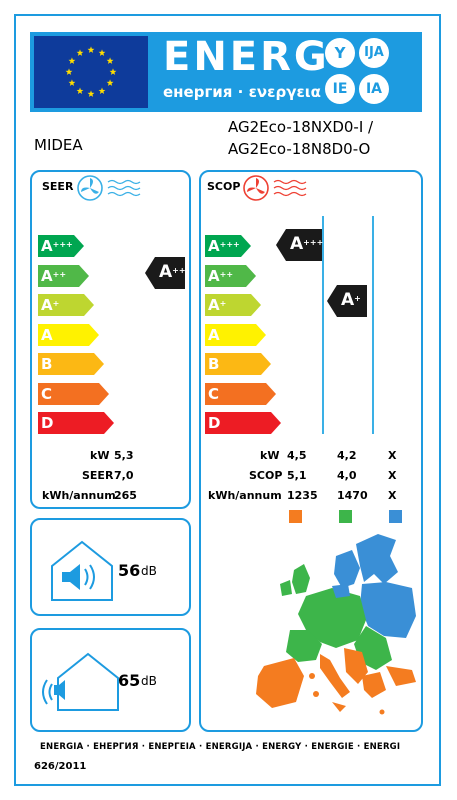 This screenshot has height=800, width=457. Describe the element at coordinates (165, 275) in the screenshot. I see `seer-rating-arrow: A++` at that location.